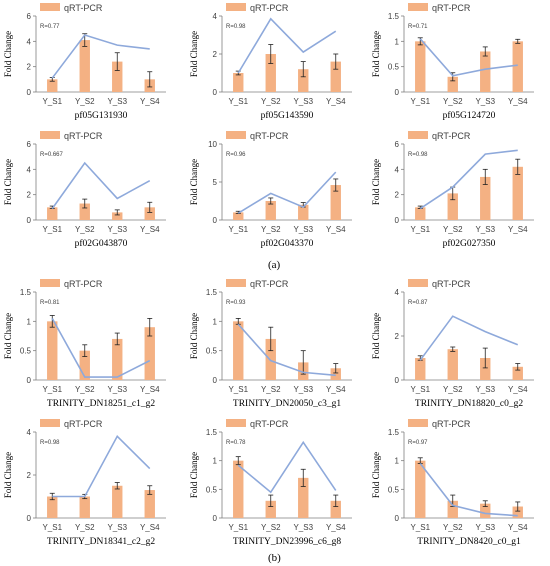 The image size is (550, 566). Describe the element at coordinates (397, 461) in the screenshot. I see `y-tick-label: 1` at that location.